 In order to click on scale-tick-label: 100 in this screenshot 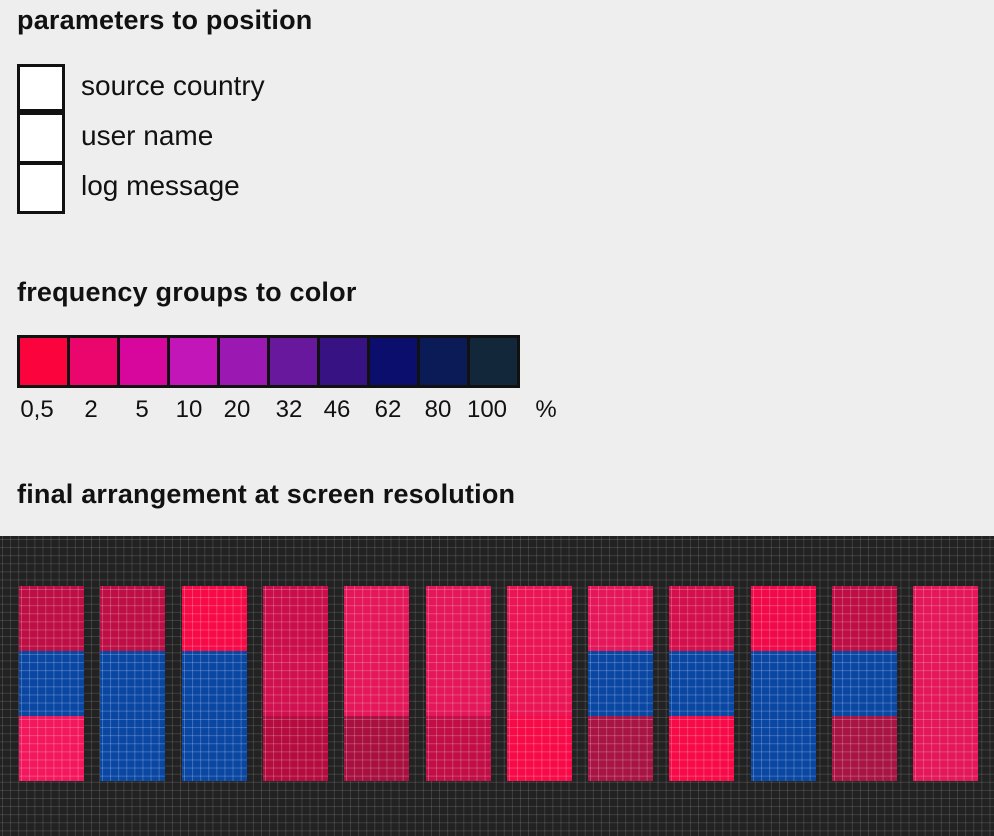, I will do `click(487, 409)`.